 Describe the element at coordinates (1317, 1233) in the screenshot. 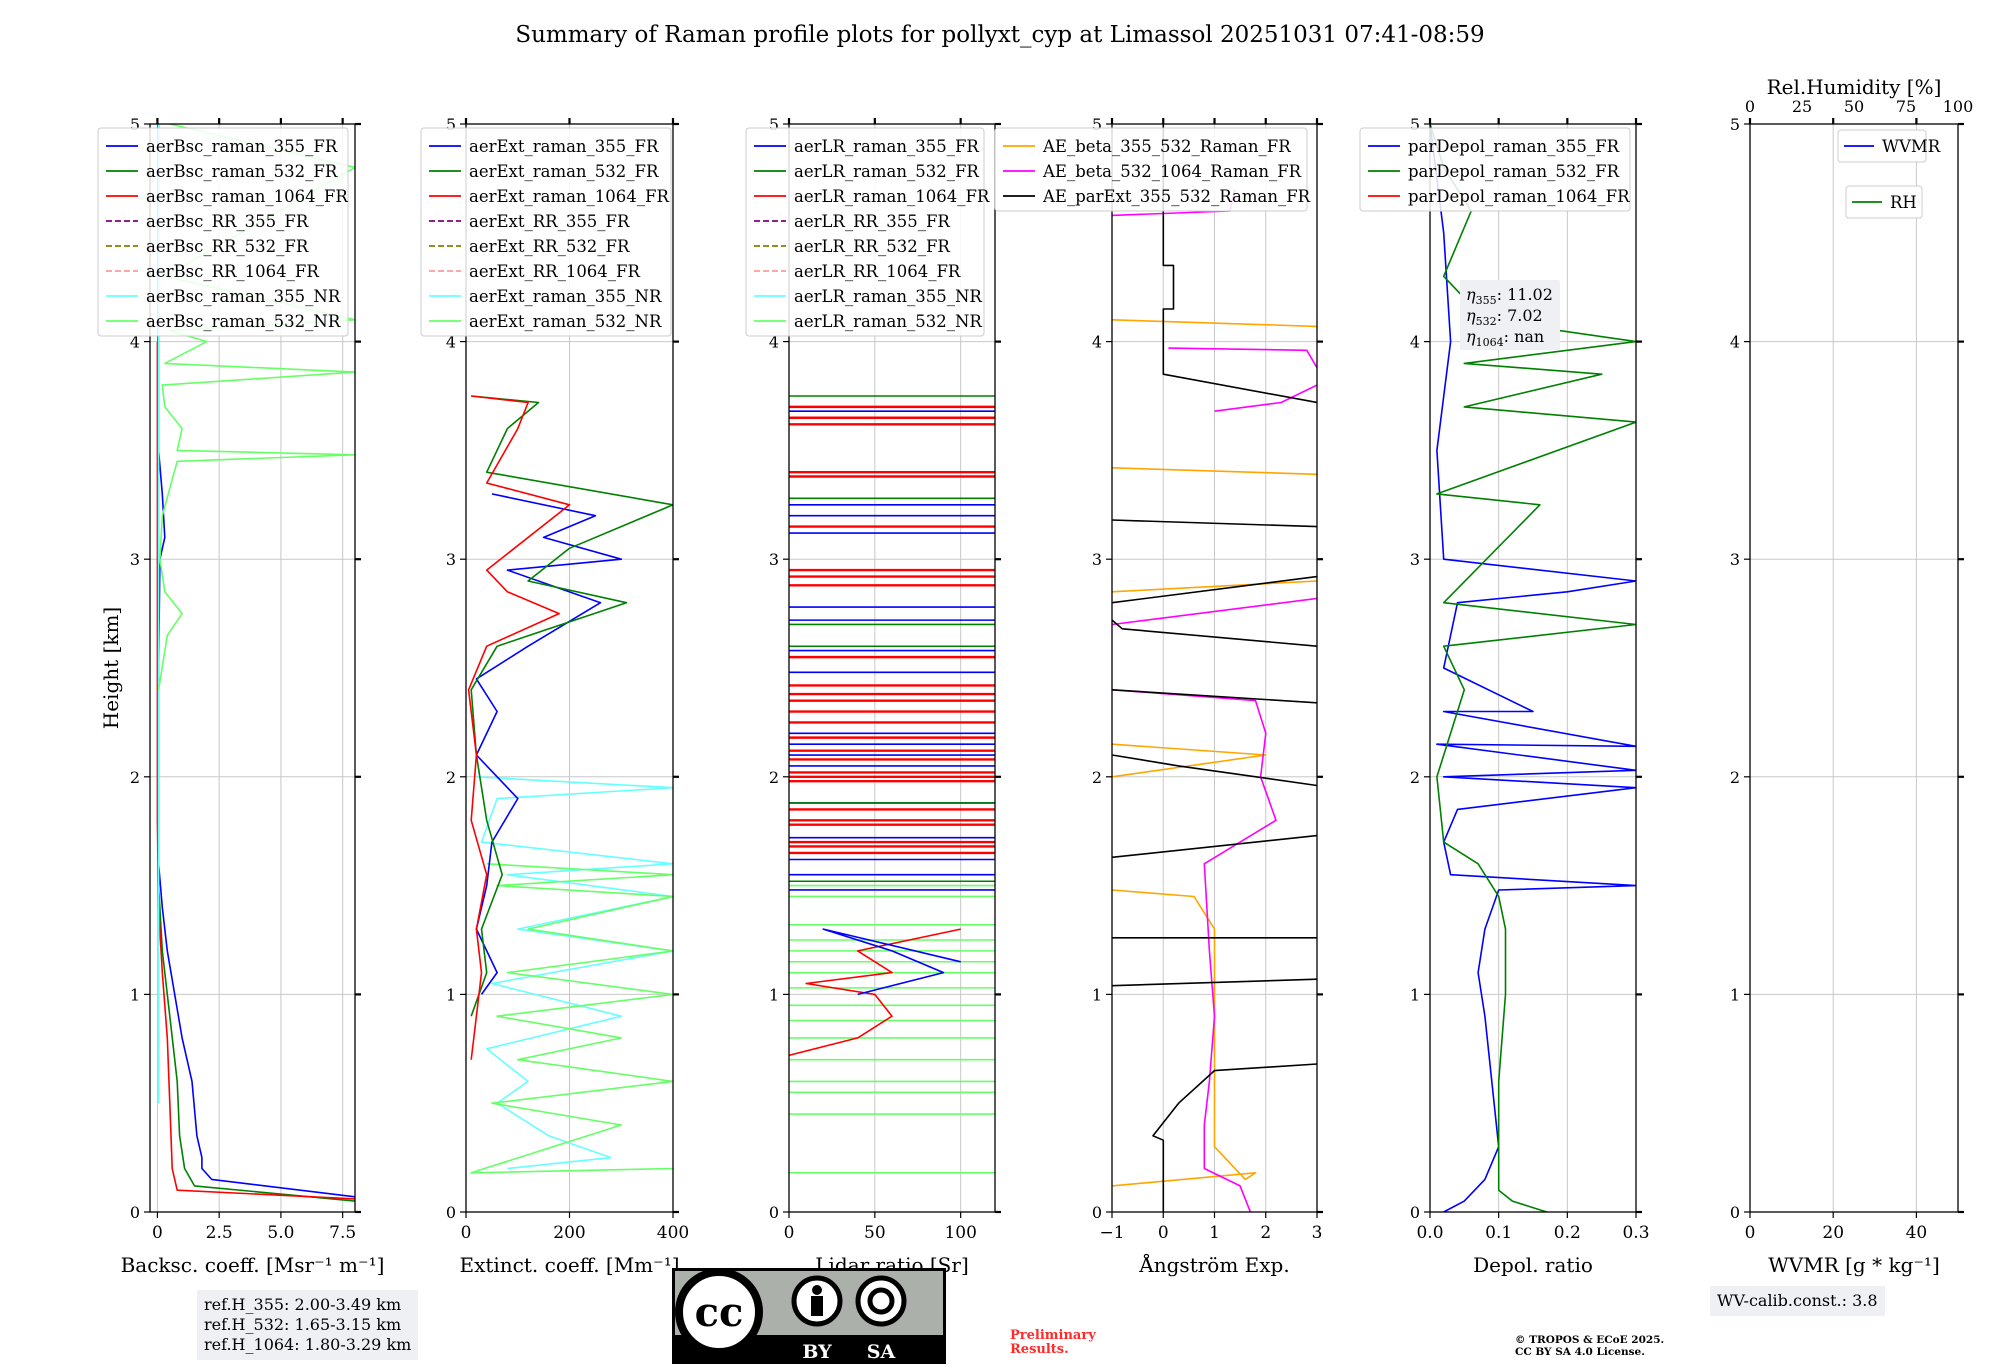

I see `x-tick-label: 3` at that location.